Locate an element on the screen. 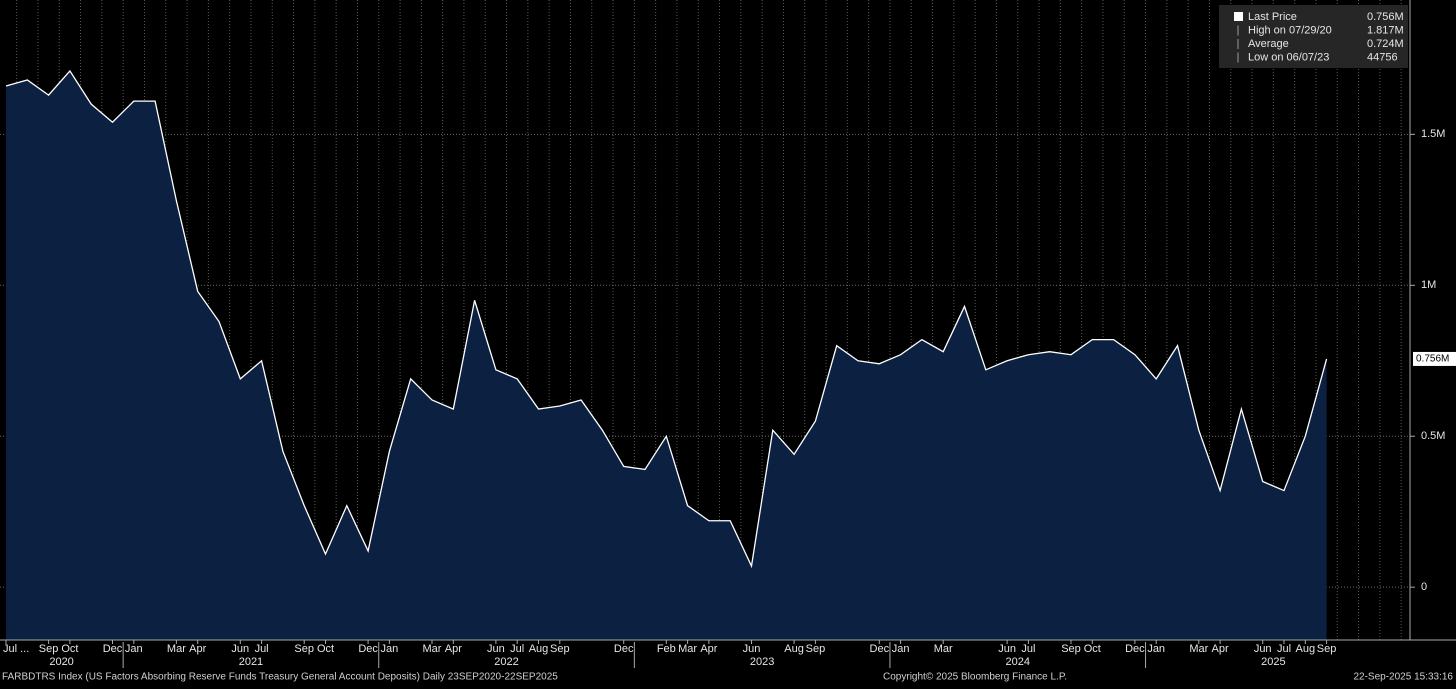  footer-center: Copyright© 2025 Bloomberg Finance L.P. is located at coordinates (975, 677).